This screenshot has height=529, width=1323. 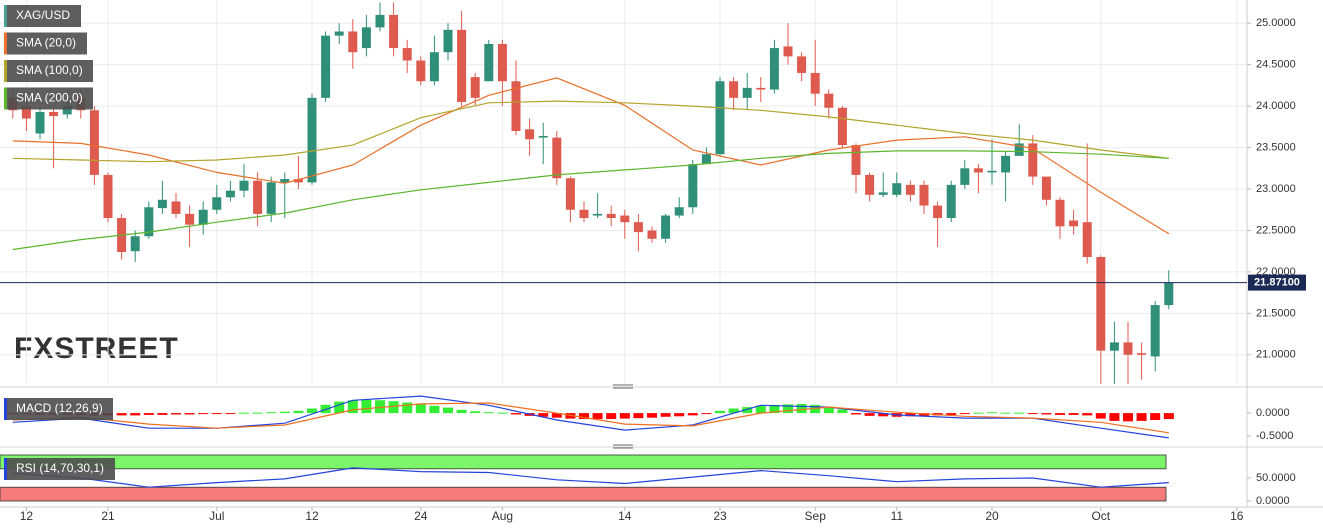 What do you see at coordinates (1237, 516) in the screenshot?
I see `x-tick-label: 16` at bounding box center [1237, 516].